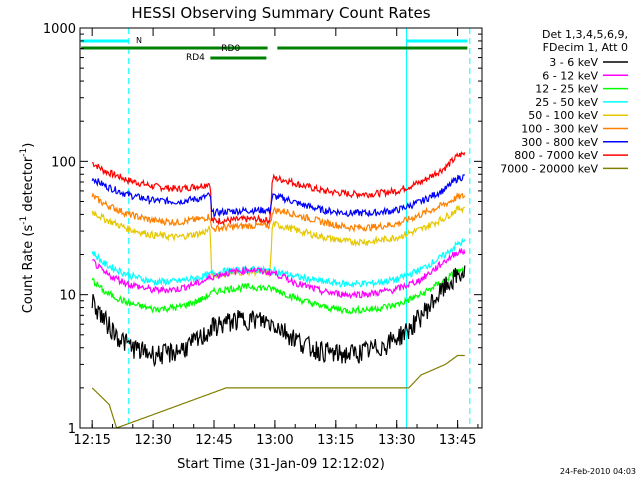 This screenshot has height=480, width=640. I want to click on legend-entry-label: 12 - 25 keV, so click(566, 89).